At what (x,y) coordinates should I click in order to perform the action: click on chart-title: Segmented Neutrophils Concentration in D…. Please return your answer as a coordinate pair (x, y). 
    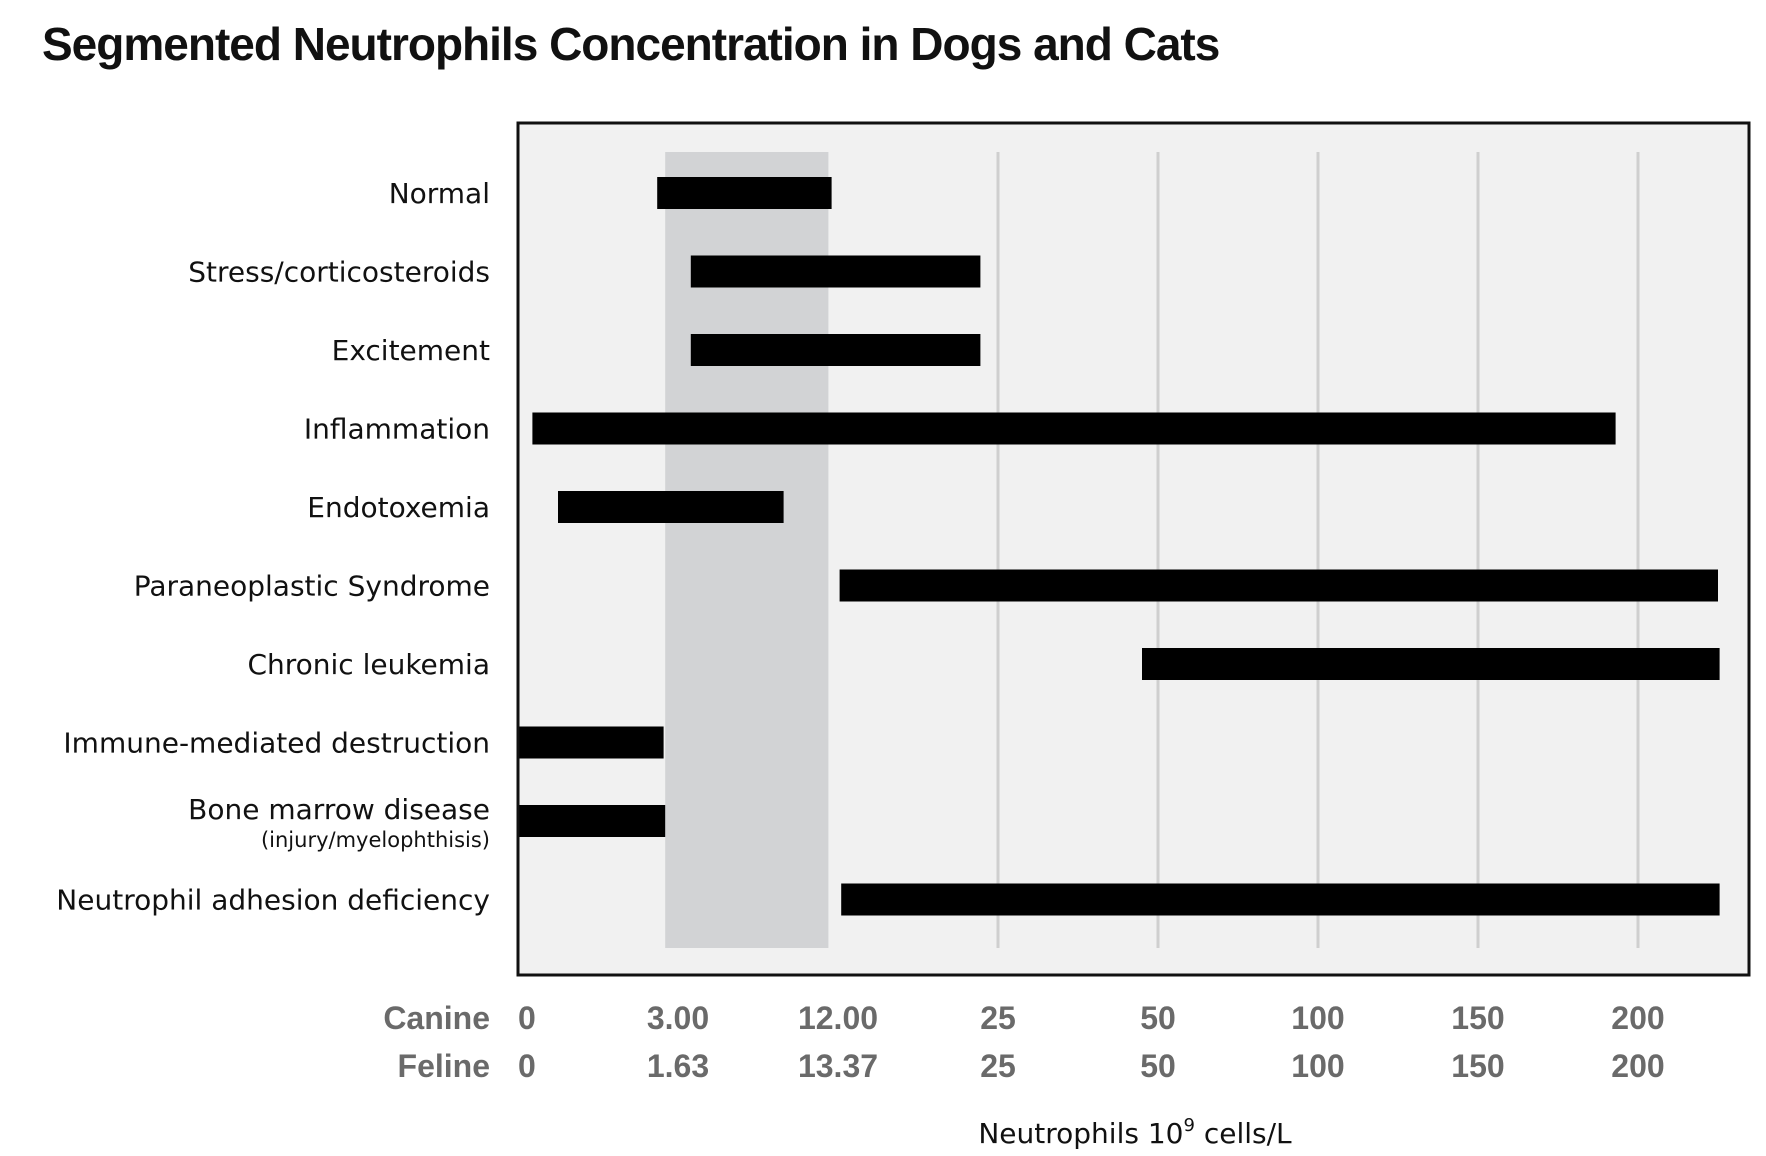
    Looking at the image, I should click on (630, 44).